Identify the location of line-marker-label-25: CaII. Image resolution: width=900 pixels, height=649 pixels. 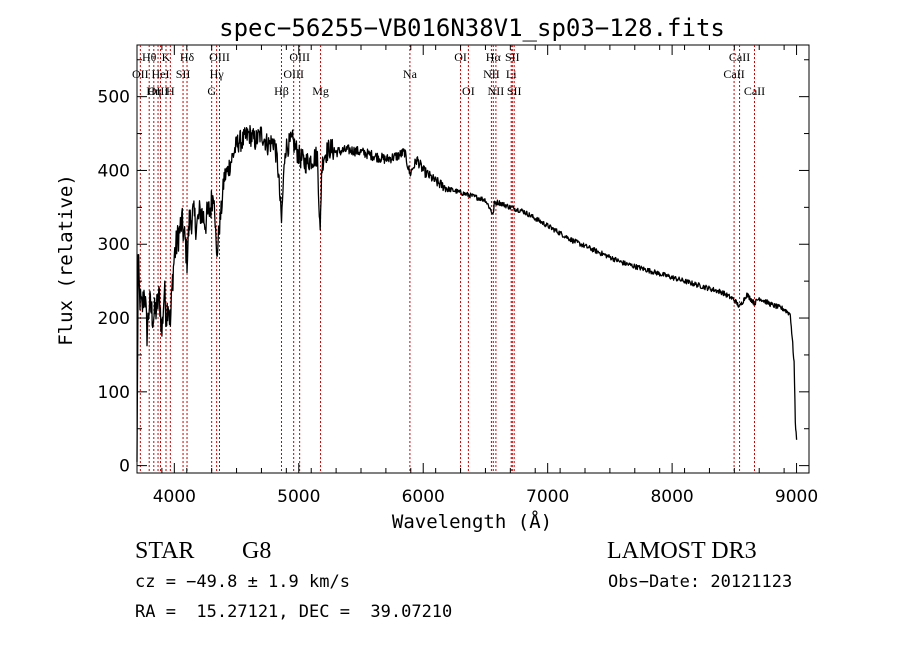
(733, 74).